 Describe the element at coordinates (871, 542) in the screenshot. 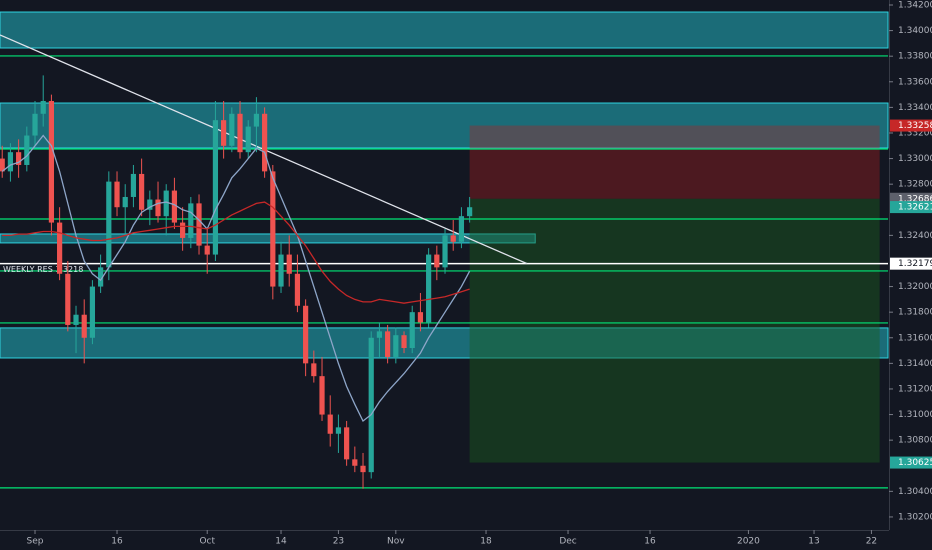

I see `x-tick-label: 22` at that location.